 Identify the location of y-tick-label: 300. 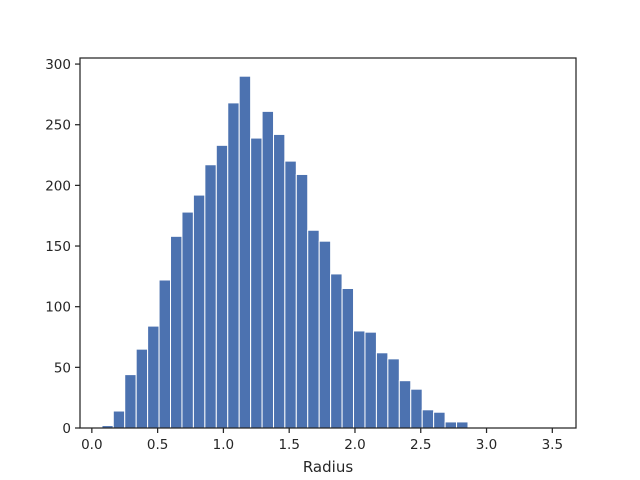
(58, 65).